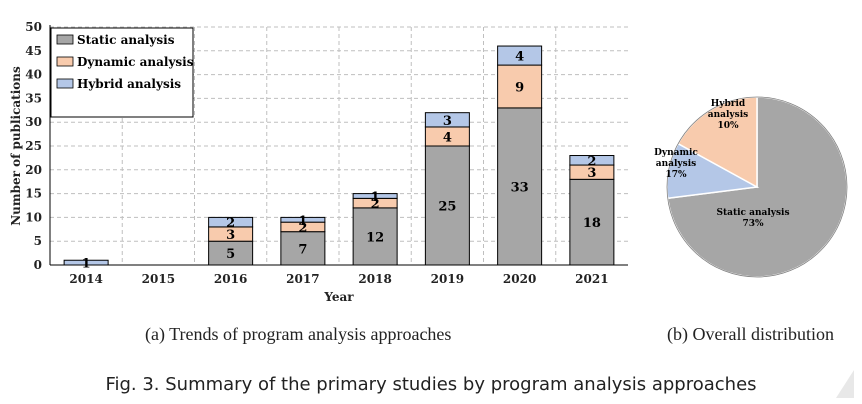 The width and height of the screenshot is (862, 404). I want to click on y-tick-label: 35, so click(33, 98).